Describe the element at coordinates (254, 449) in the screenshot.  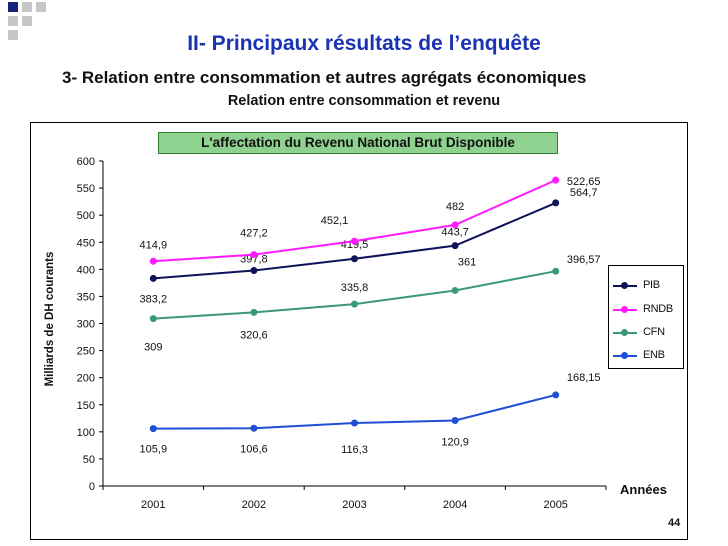
I see `data-label: 106,6` at that location.